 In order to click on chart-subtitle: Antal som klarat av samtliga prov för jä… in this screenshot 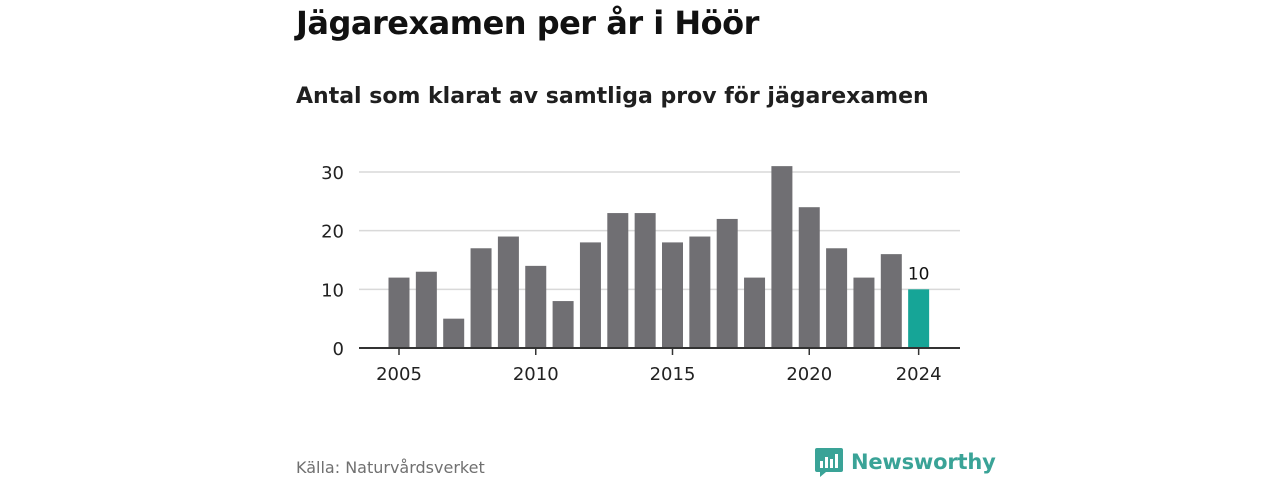, I will do `click(612, 96)`.